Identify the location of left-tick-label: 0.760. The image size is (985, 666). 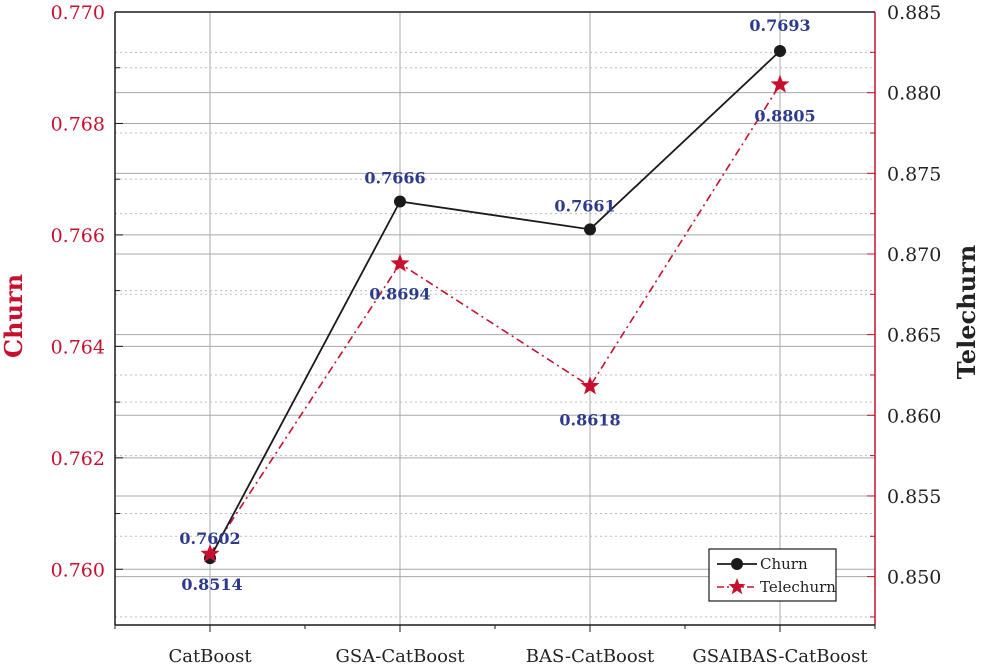
(78, 570).